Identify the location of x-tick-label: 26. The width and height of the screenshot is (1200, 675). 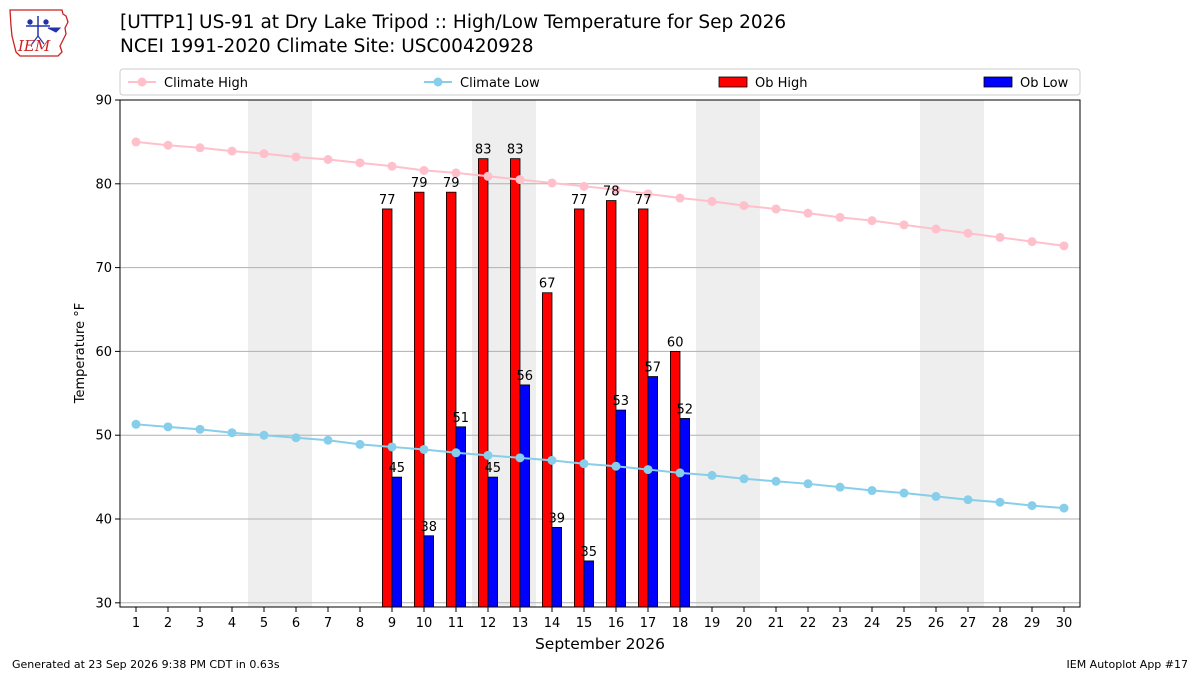
(936, 623).